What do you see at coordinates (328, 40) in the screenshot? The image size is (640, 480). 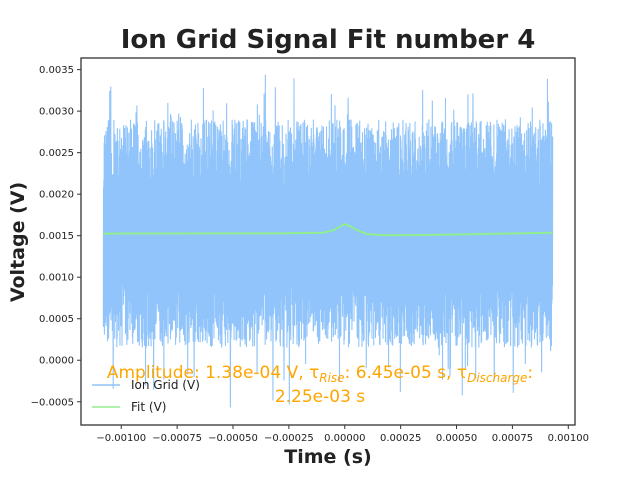 I see `chart-title: Ion Grid Signal Fit number 4` at bounding box center [328, 40].